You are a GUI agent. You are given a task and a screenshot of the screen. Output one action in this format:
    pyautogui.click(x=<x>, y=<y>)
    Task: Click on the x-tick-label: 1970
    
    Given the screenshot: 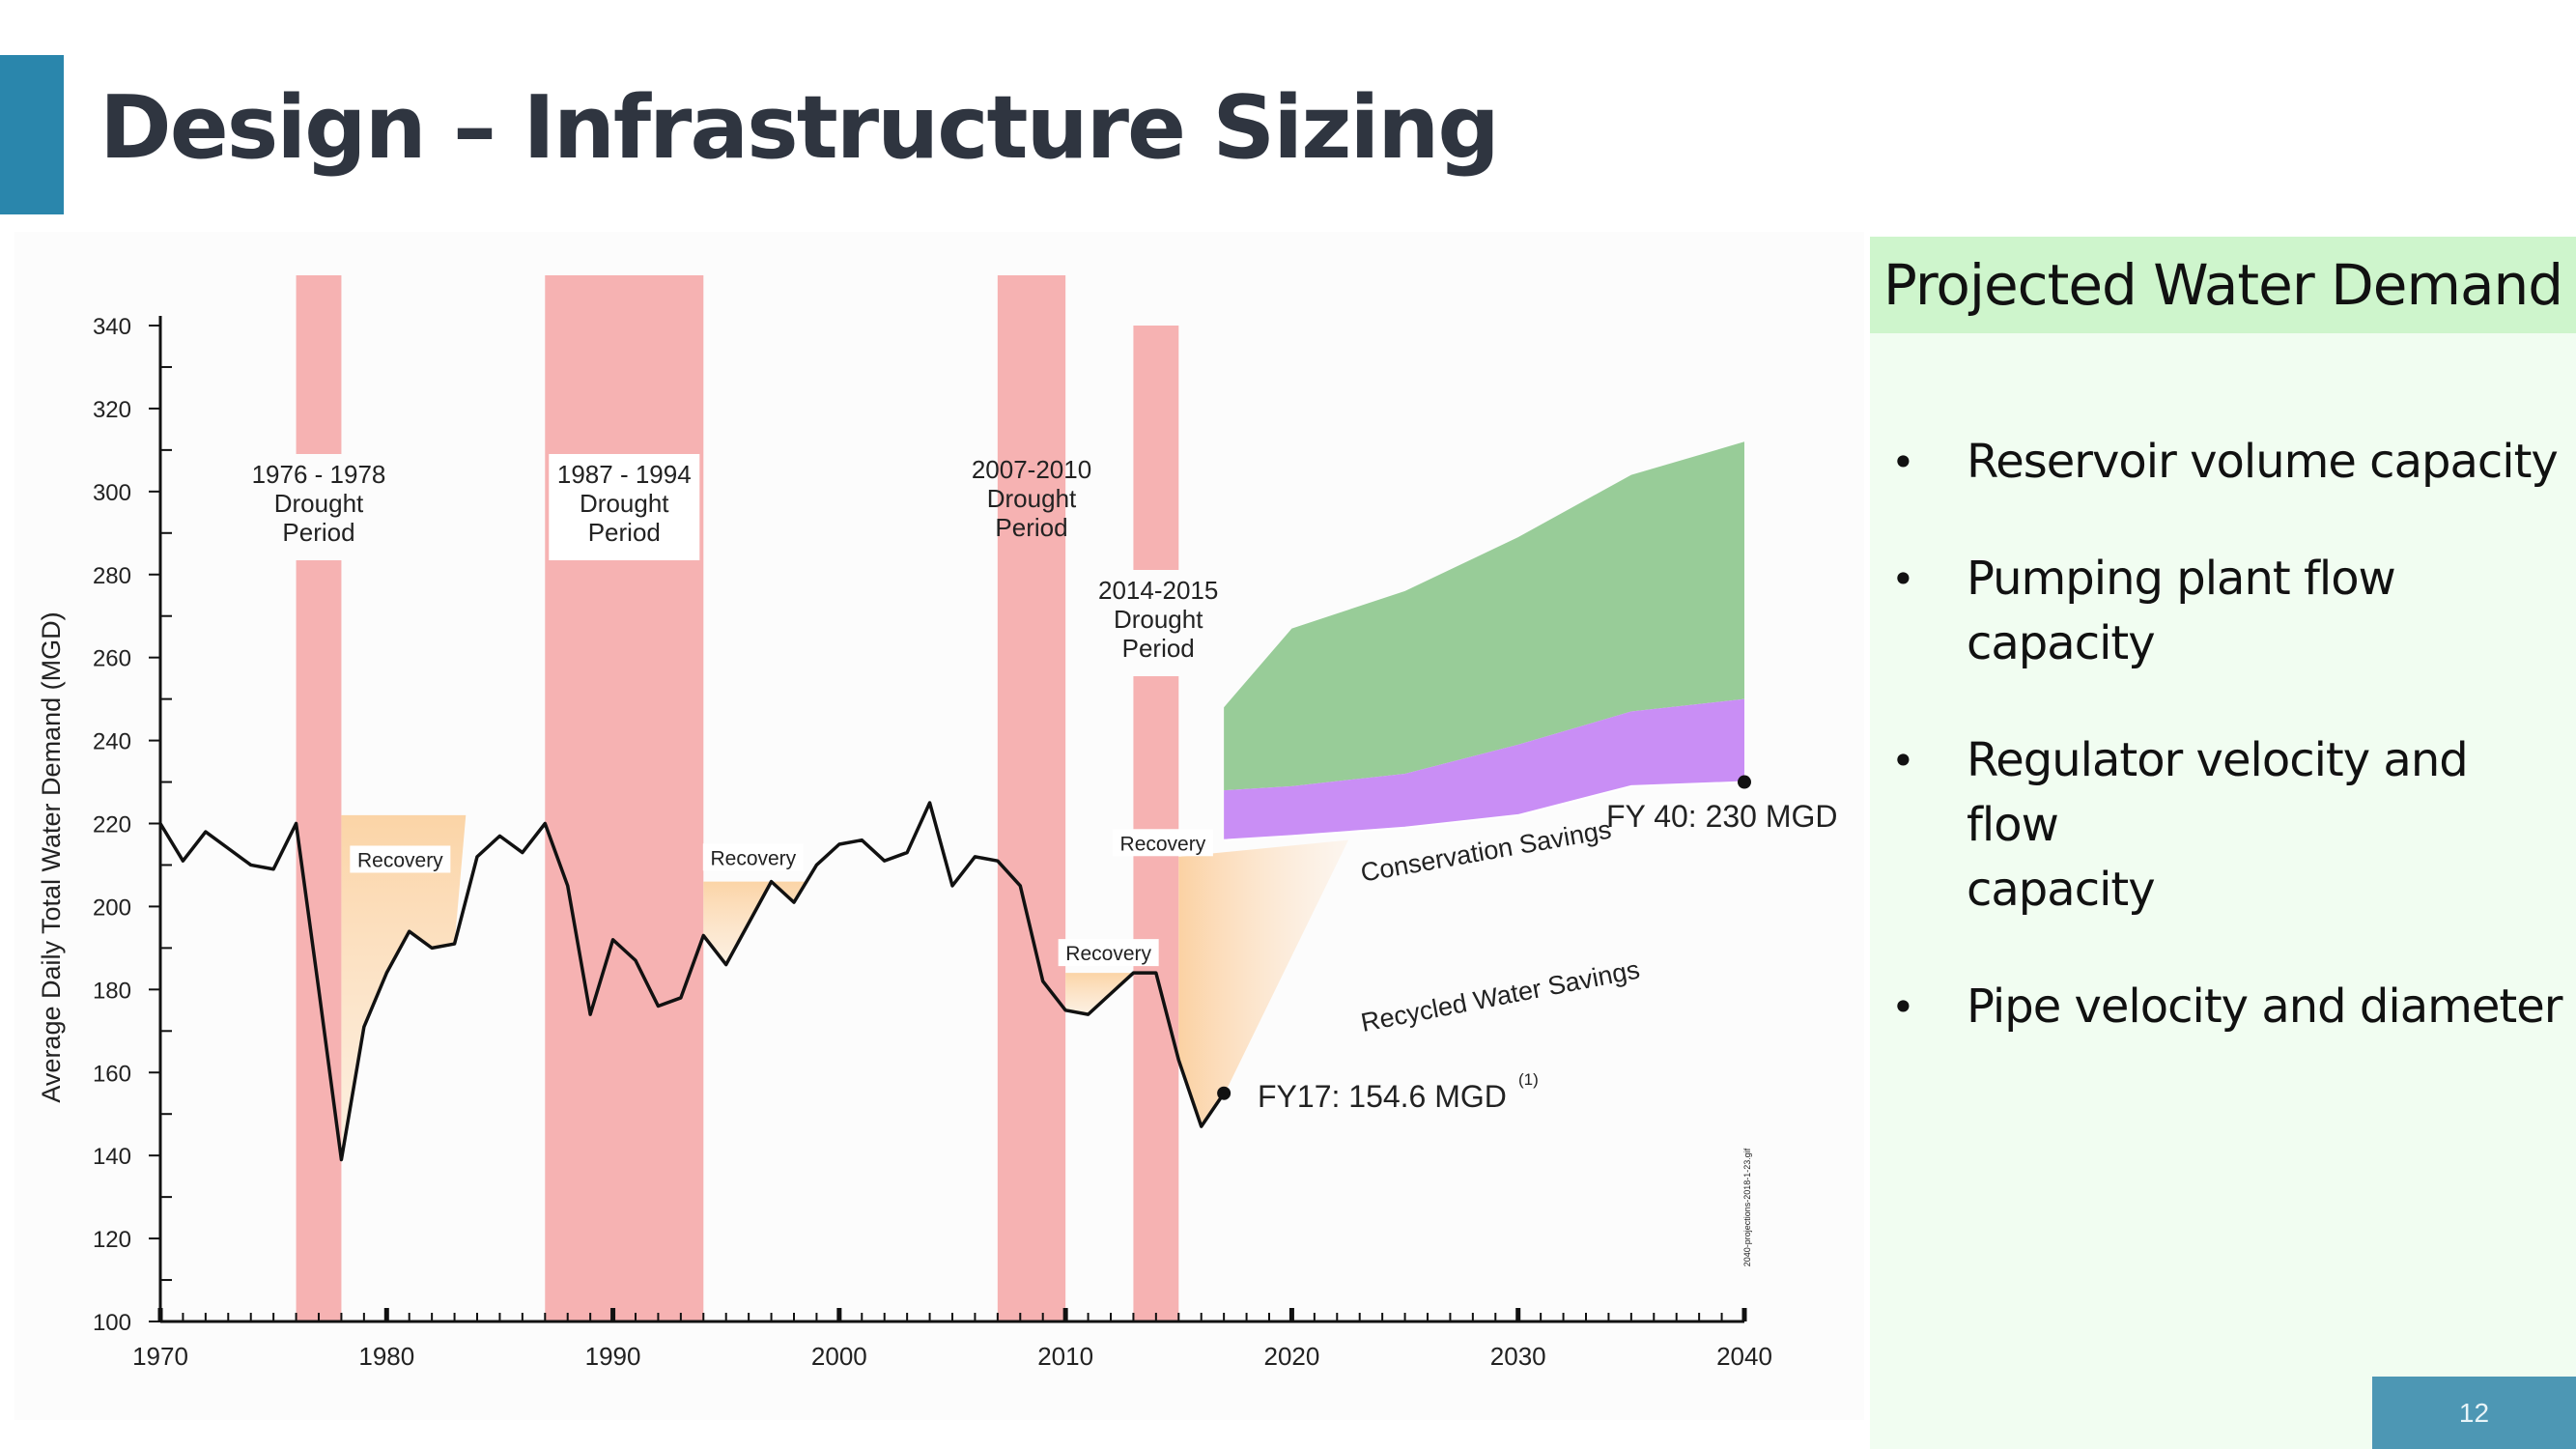 What is the action you would take?
    pyautogui.click(x=160, y=1356)
    